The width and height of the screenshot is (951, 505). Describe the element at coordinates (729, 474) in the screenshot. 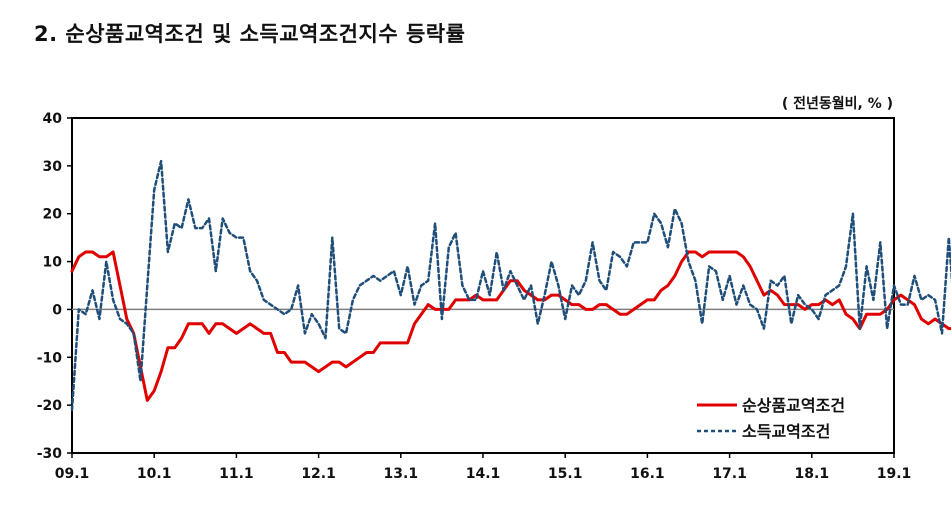

I see `x-tick-label: 17.1` at that location.